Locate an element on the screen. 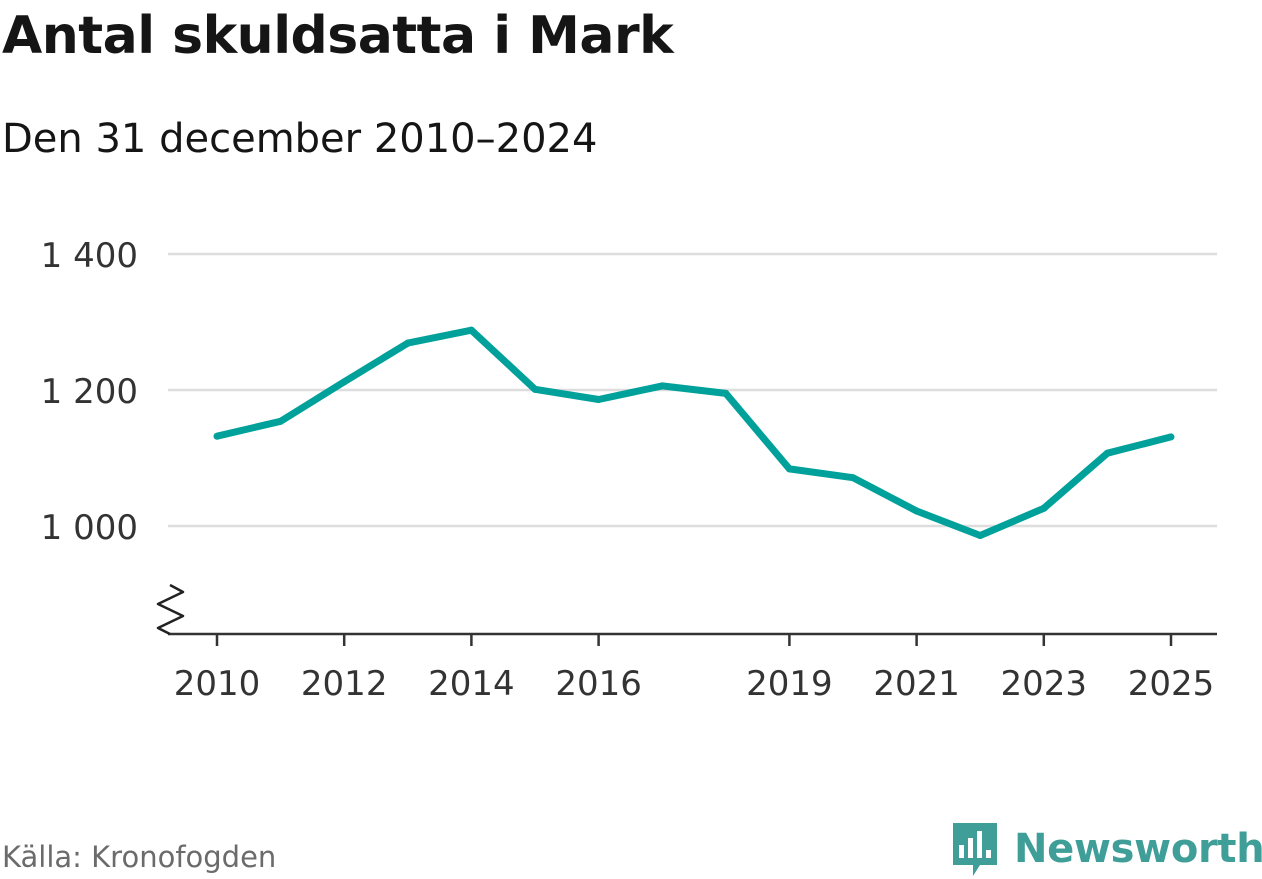  x-tick-label: 2016 is located at coordinates (598, 684).